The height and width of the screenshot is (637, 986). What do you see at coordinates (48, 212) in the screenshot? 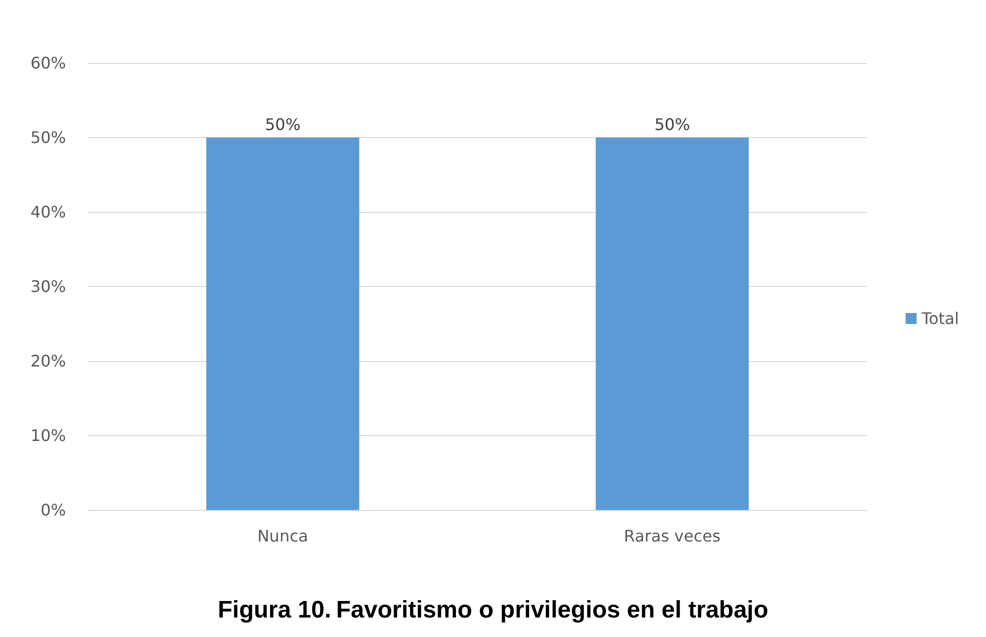
I see `y-tick-label: 40%` at bounding box center [48, 212].